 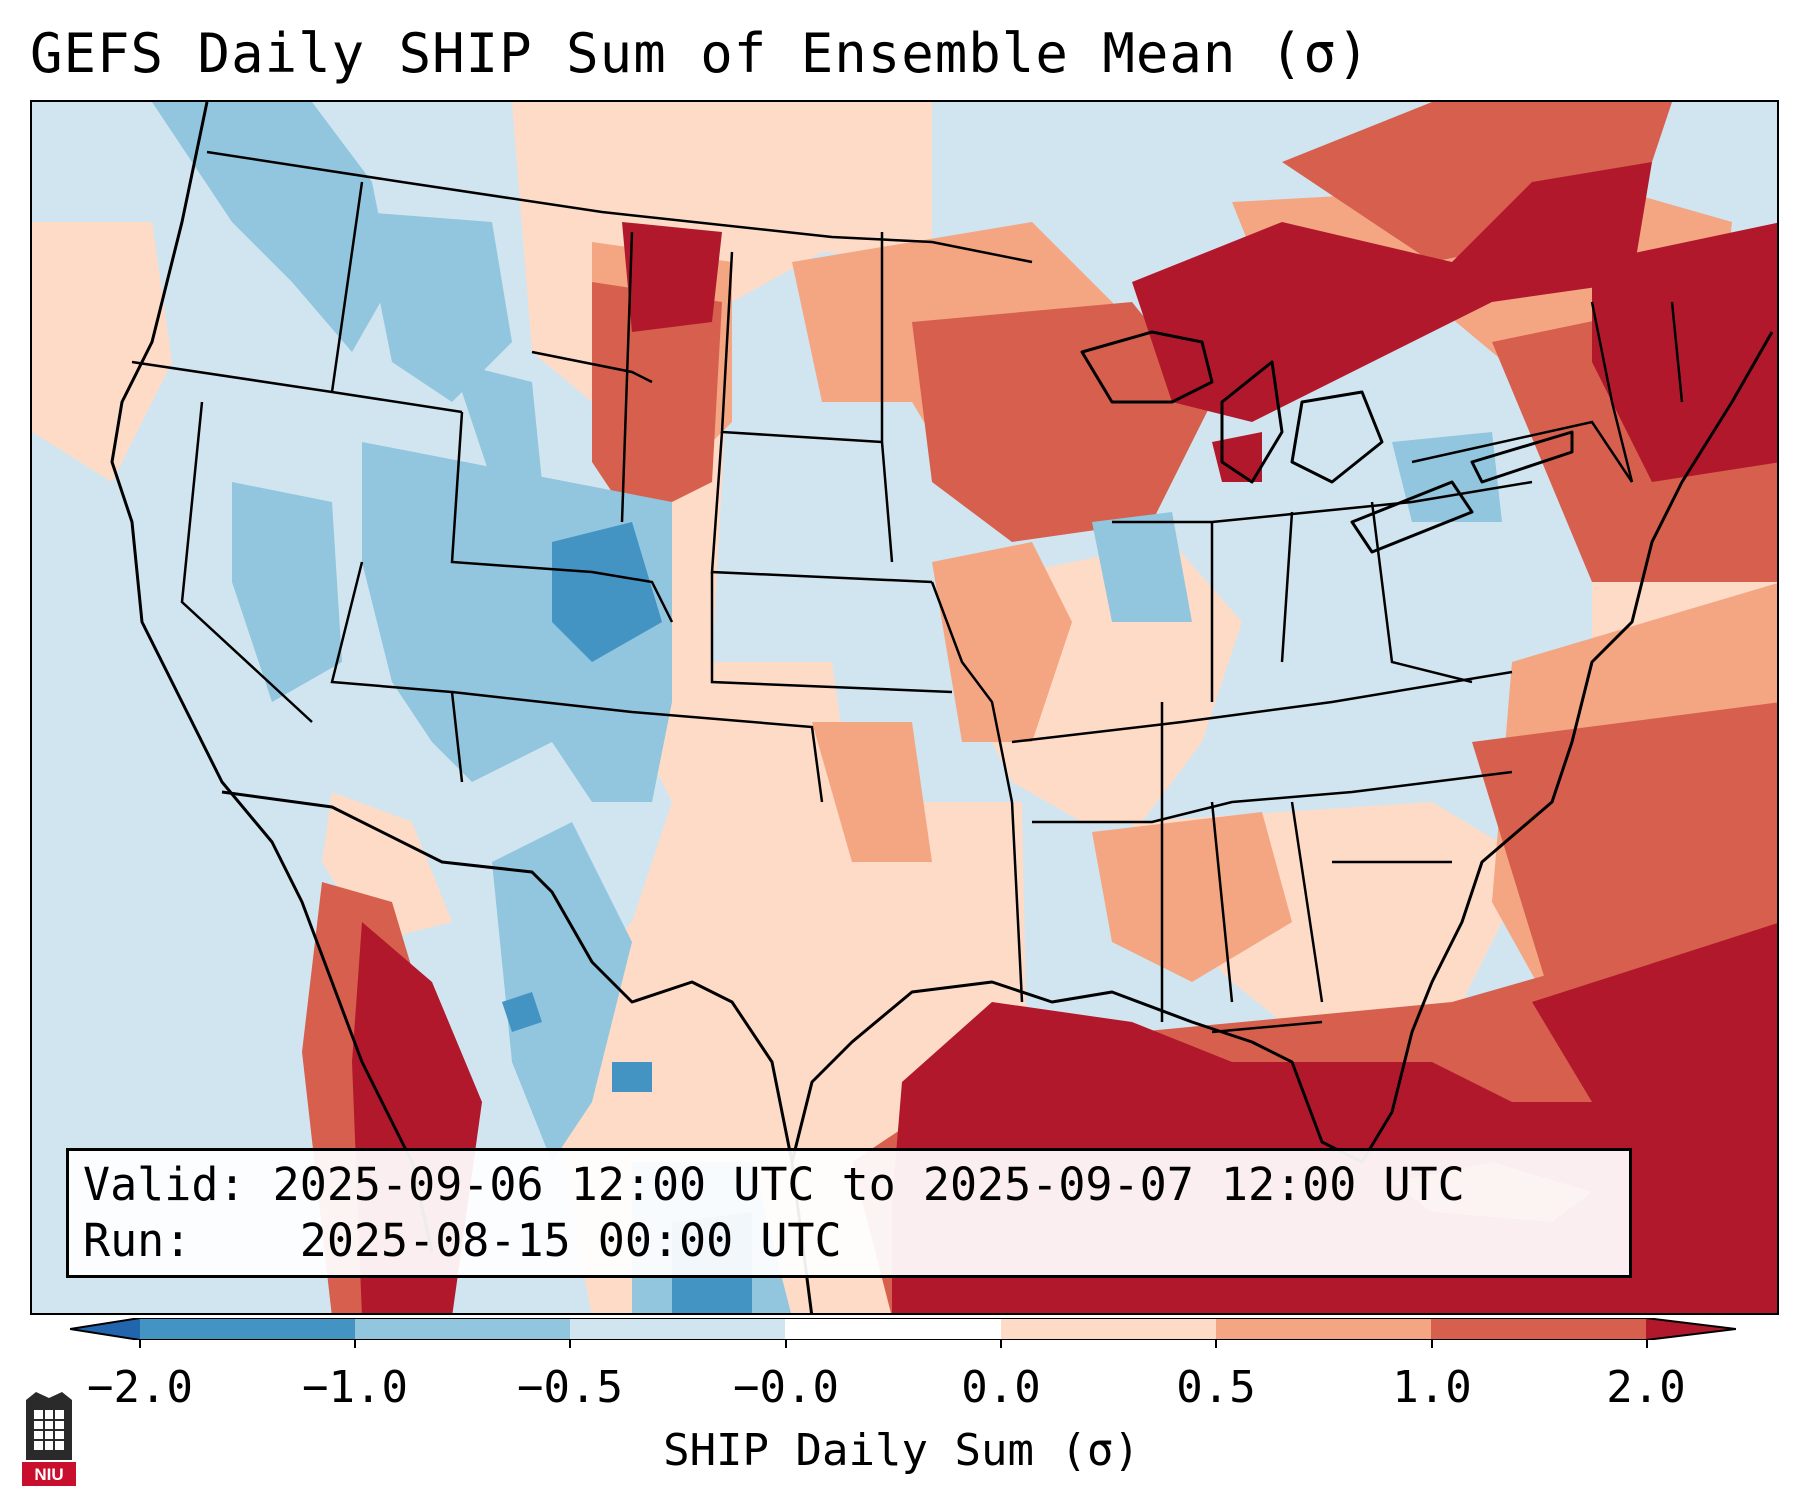 What do you see at coordinates (105, 1329) in the screenshot?
I see `colorbar-extend-low` at bounding box center [105, 1329].